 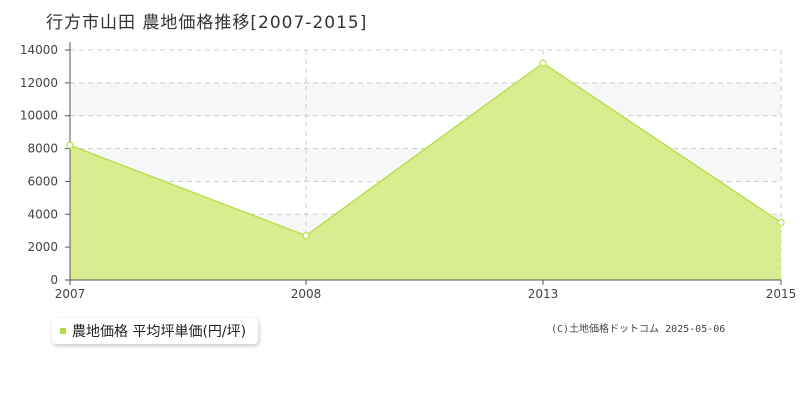 What do you see at coordinates (426, 294) in the screenshot?
I see `x-tick-labels: 2007 2008 2013 2015` at bounding box center [426, 294].